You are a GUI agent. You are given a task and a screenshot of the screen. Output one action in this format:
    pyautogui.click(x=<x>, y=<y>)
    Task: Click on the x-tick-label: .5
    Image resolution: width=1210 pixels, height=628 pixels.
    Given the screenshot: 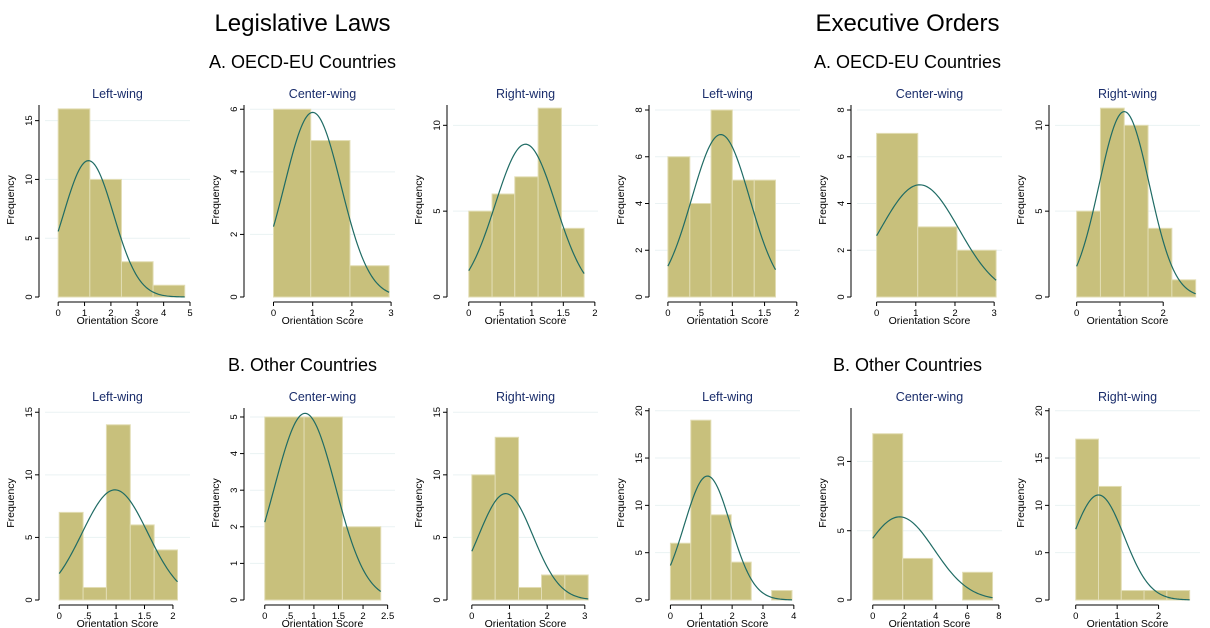 What is the action you would take?
    pyautogui.click(x=289, y=616)
    